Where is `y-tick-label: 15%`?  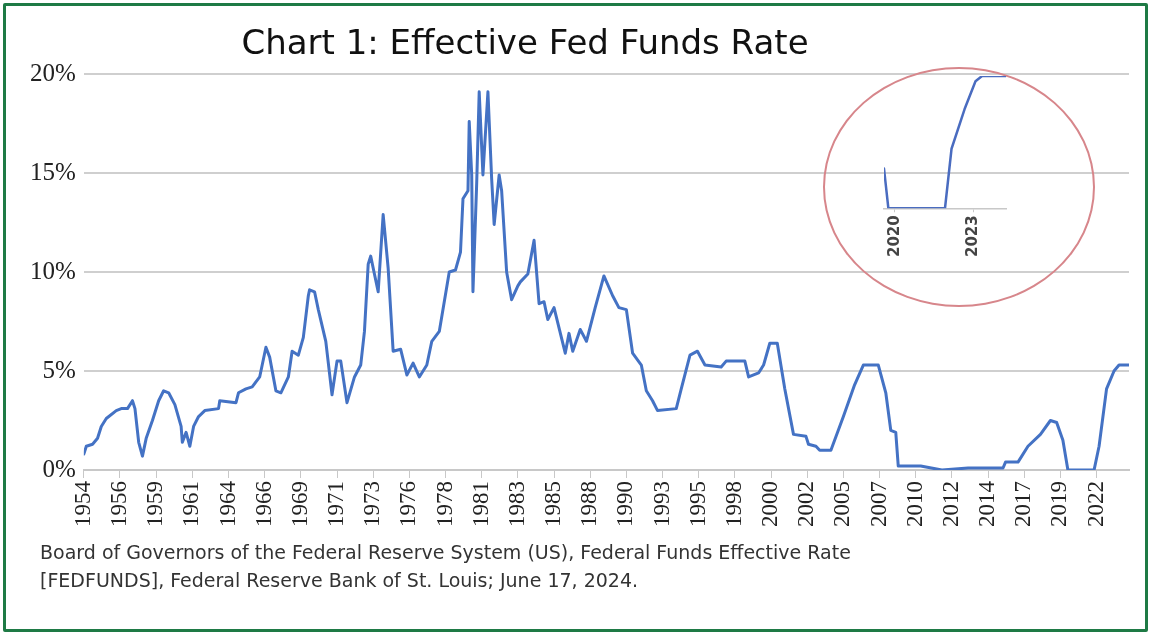 y-tick-label: 15% is located at coordinates (53, 171).